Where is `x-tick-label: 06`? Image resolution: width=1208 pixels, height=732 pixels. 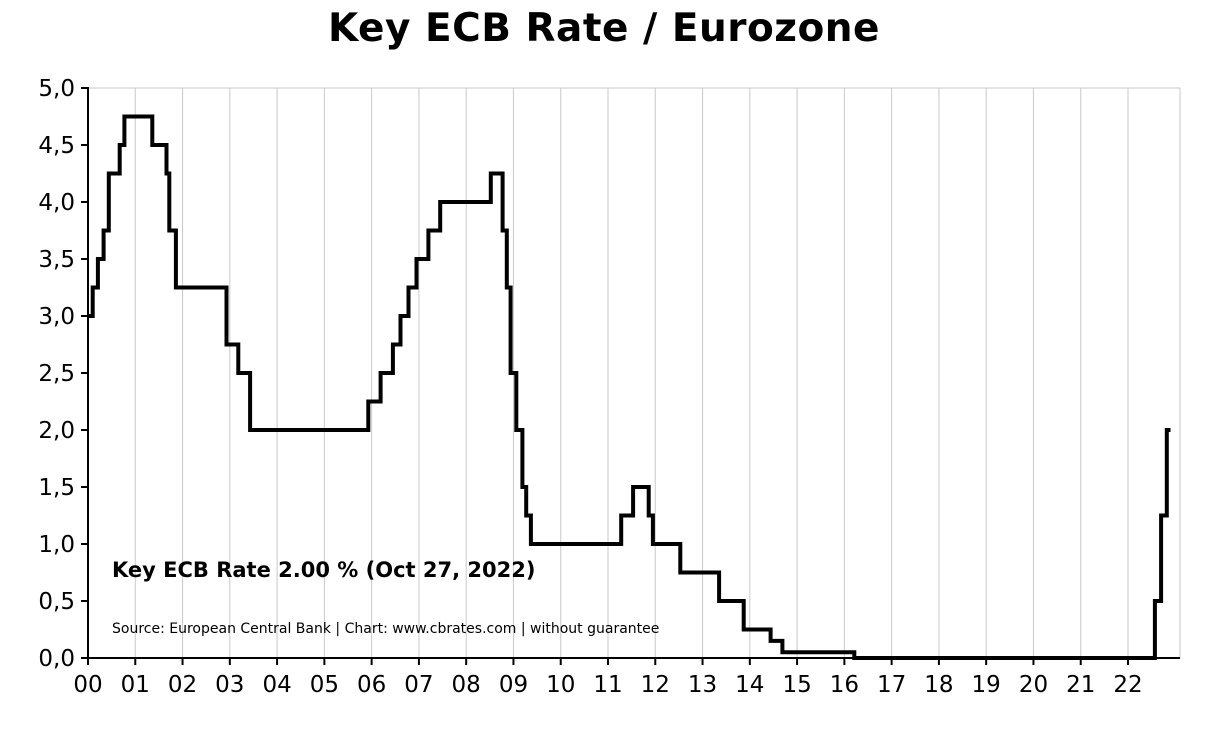 x-tick-label: 06 is located at coordinates (371, 685).